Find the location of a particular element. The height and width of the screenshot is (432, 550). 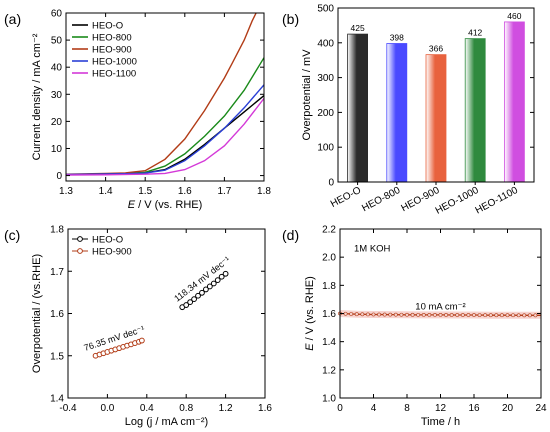

panel-a-xtick-label: 1.3 is located at coordinates (66, 191).